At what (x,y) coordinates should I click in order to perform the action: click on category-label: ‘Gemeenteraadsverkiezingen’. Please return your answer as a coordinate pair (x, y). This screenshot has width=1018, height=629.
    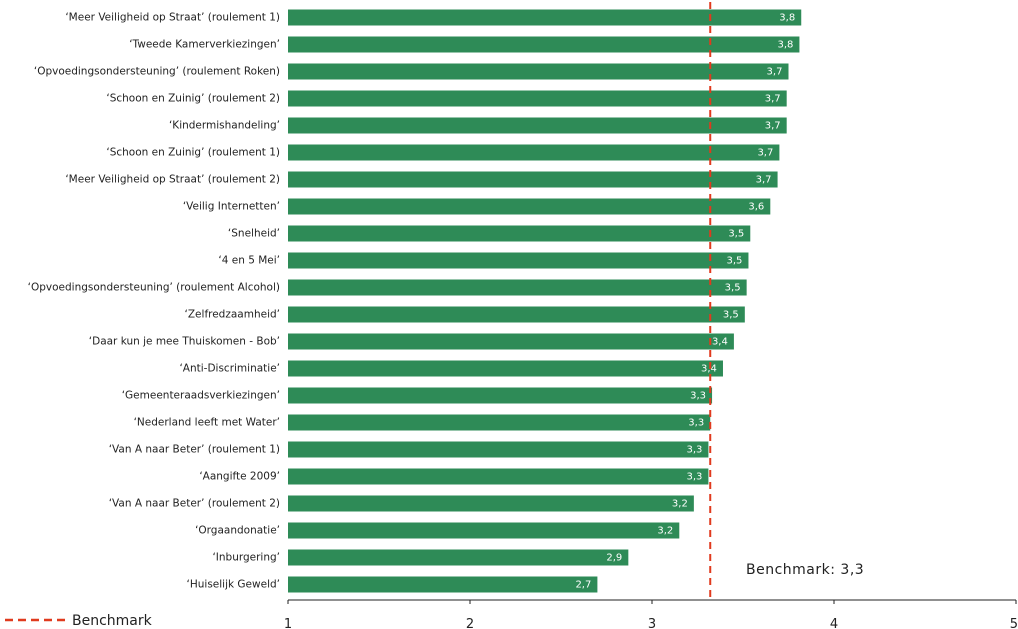
    Looking at the image, I should click on (201, 396).